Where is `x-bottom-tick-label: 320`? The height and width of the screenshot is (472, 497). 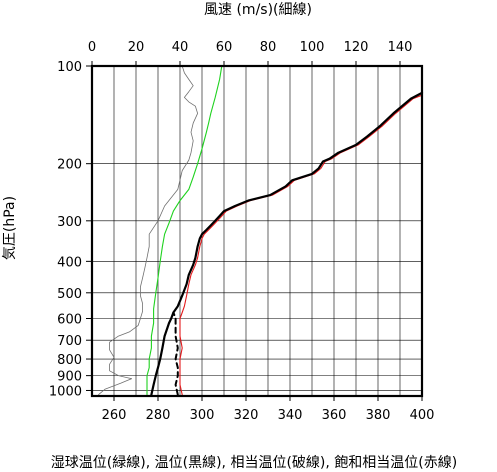
x-bottom-tick-label: 320 is located at coordinates (246, 415).